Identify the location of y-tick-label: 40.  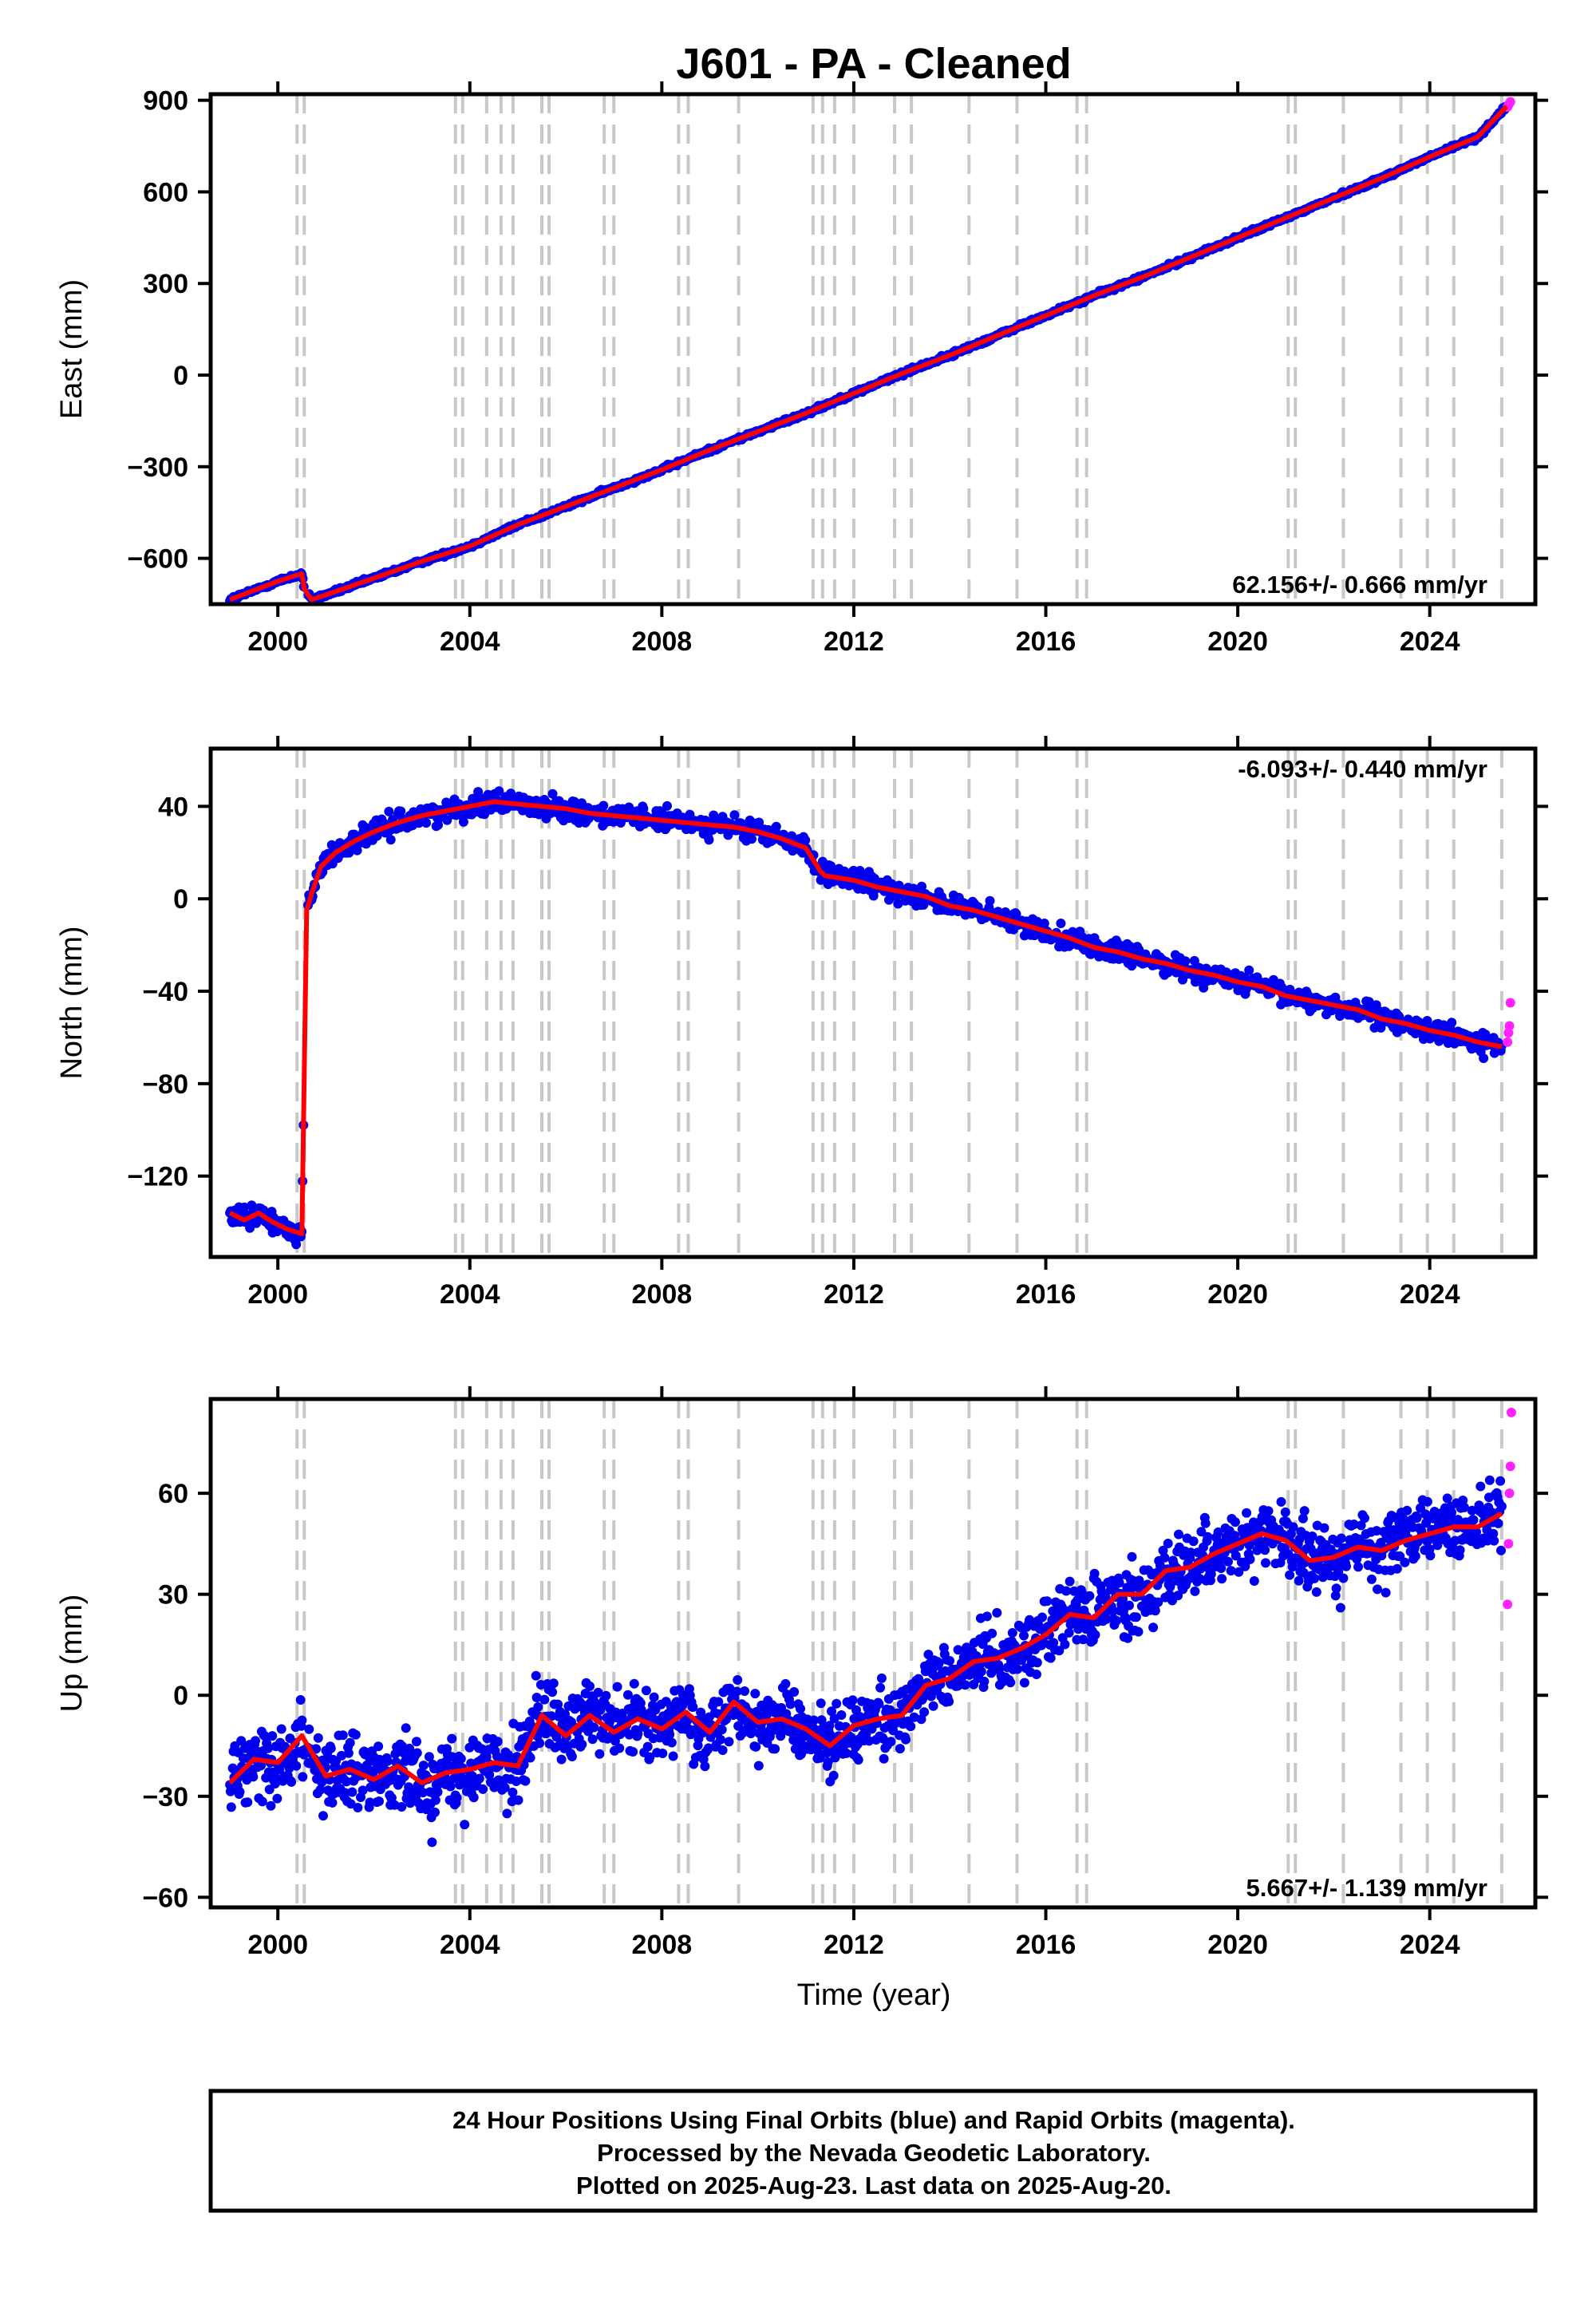
(173, 807).